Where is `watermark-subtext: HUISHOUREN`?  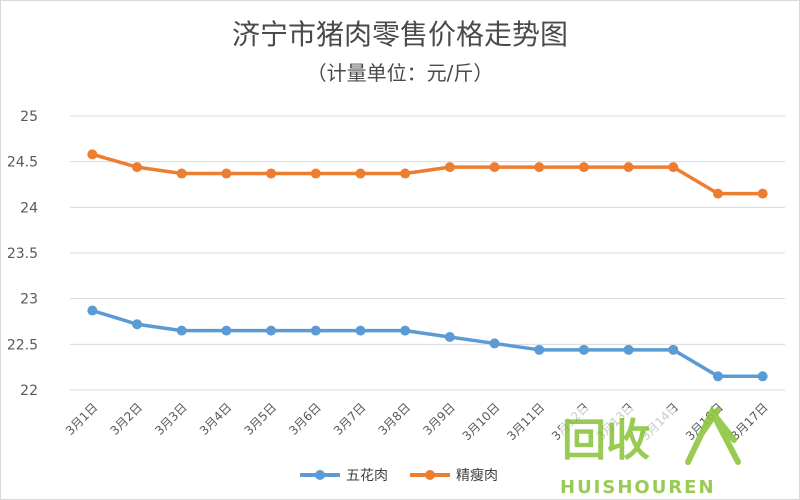 watermark-subtext: HUISHOUREN is located at coordinates (638, 487).